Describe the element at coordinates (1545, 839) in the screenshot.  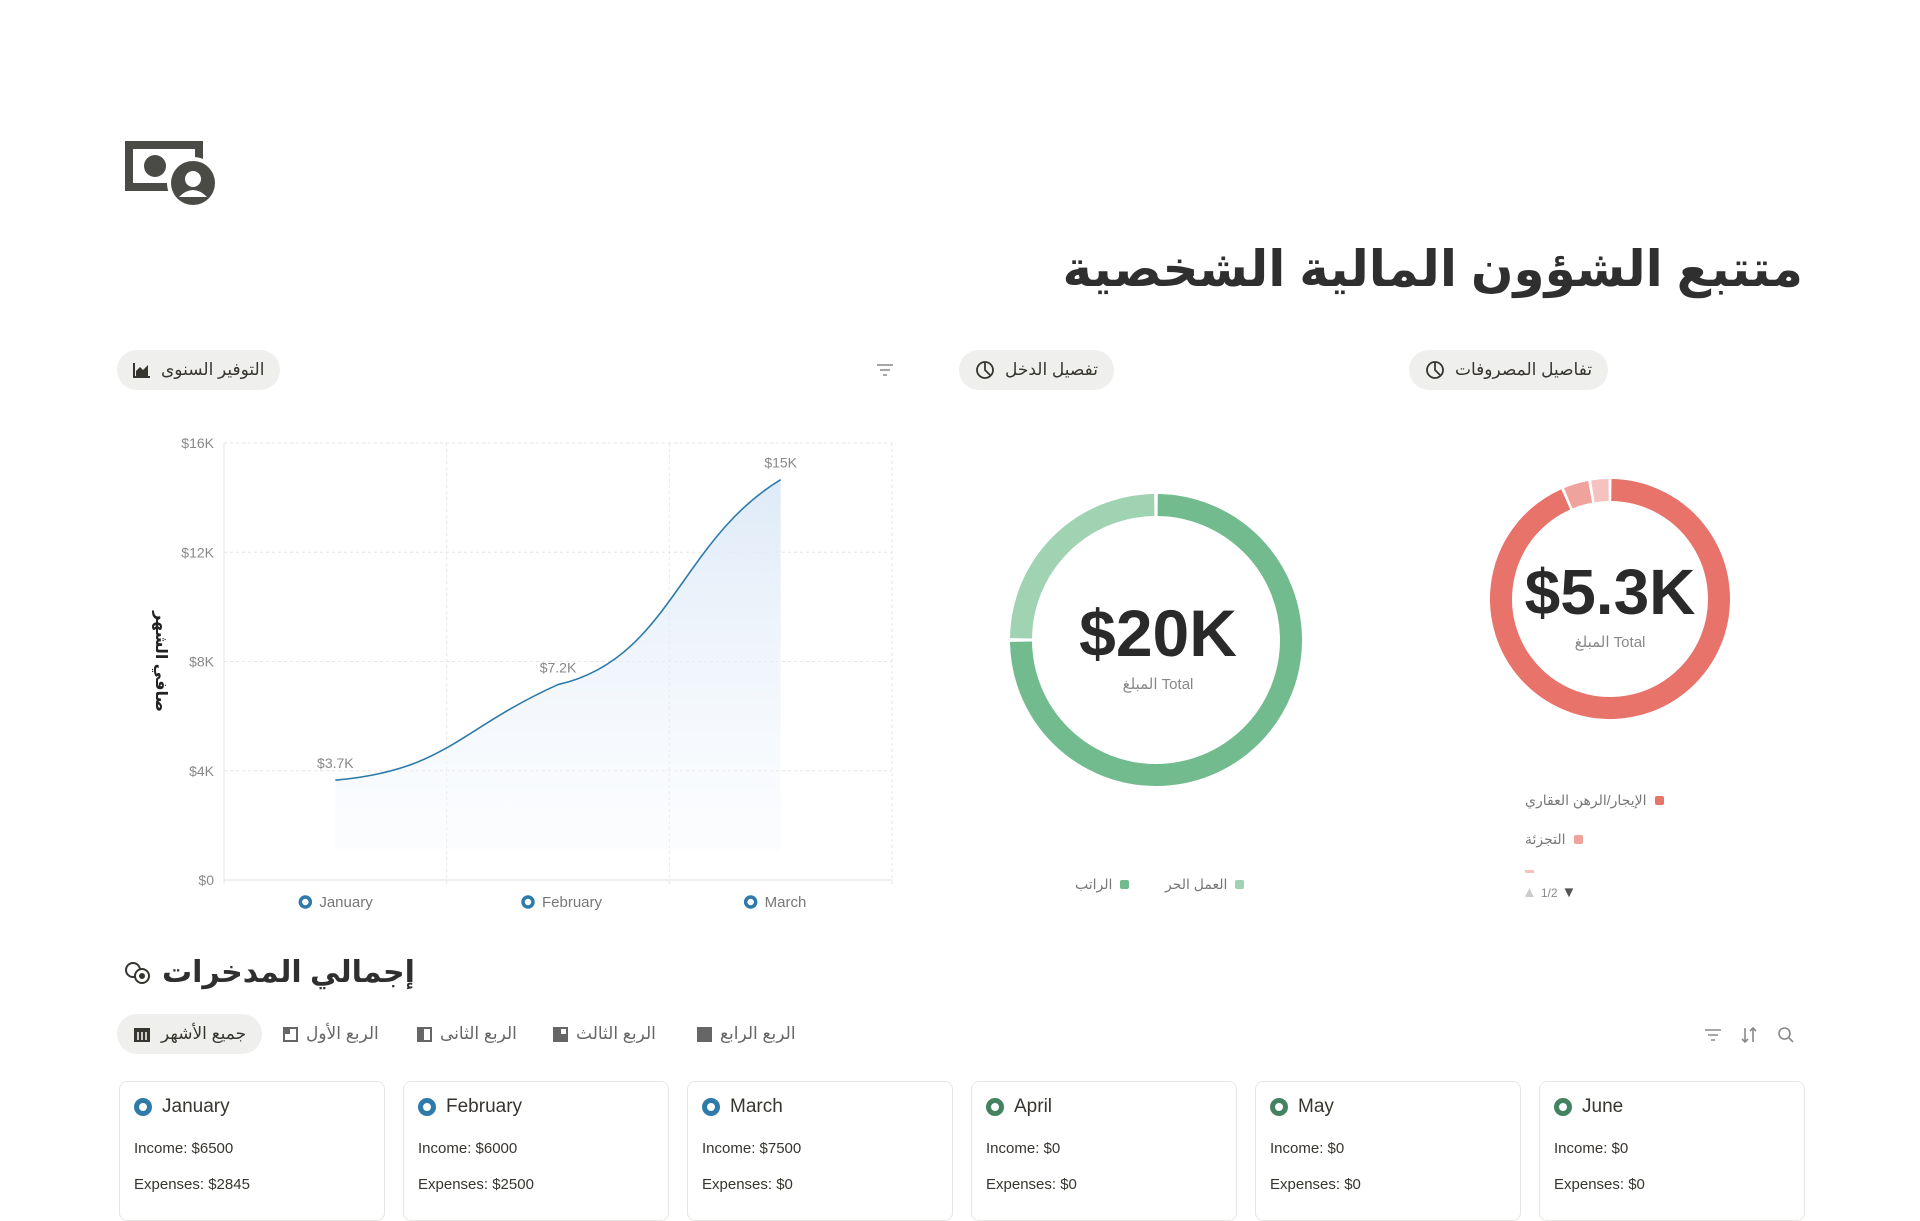
I see `legend-label: التجزئة` at that location.